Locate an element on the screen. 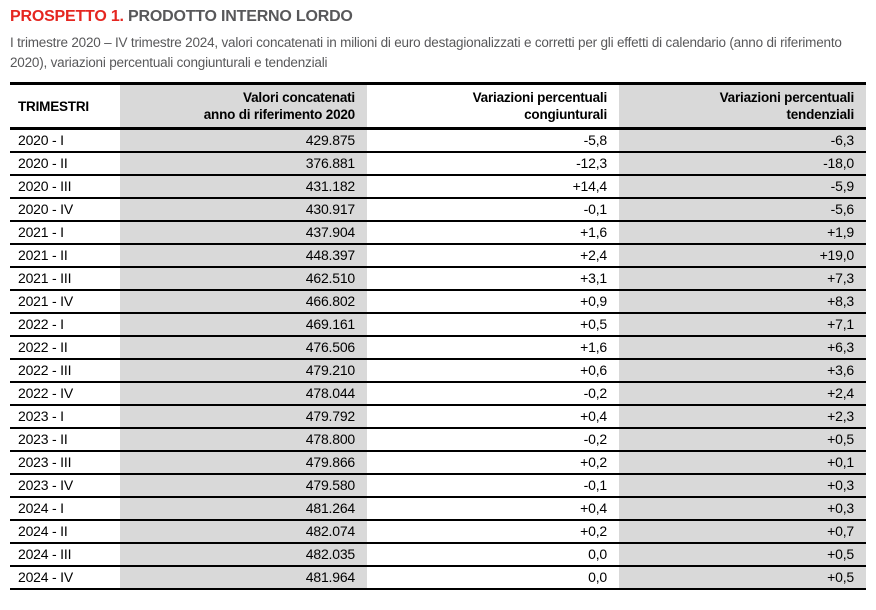 Image resolution: width=876 pixels, height=610 pixels. table-row: 2023 - I 479.792 +0,4 +2,3 is located at coordinates (438, 417).